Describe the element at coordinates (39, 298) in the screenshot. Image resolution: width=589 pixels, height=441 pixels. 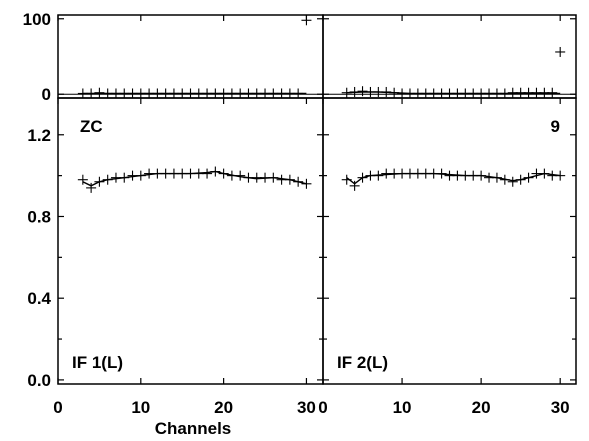
I see `y-tick-label: 0.4` at that location.